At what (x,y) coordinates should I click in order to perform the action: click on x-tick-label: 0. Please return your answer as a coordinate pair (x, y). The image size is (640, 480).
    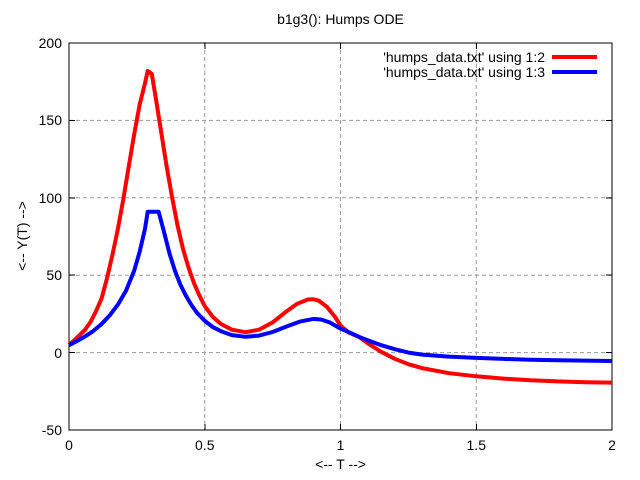
    Looking at the image, I should click on (69, 445).